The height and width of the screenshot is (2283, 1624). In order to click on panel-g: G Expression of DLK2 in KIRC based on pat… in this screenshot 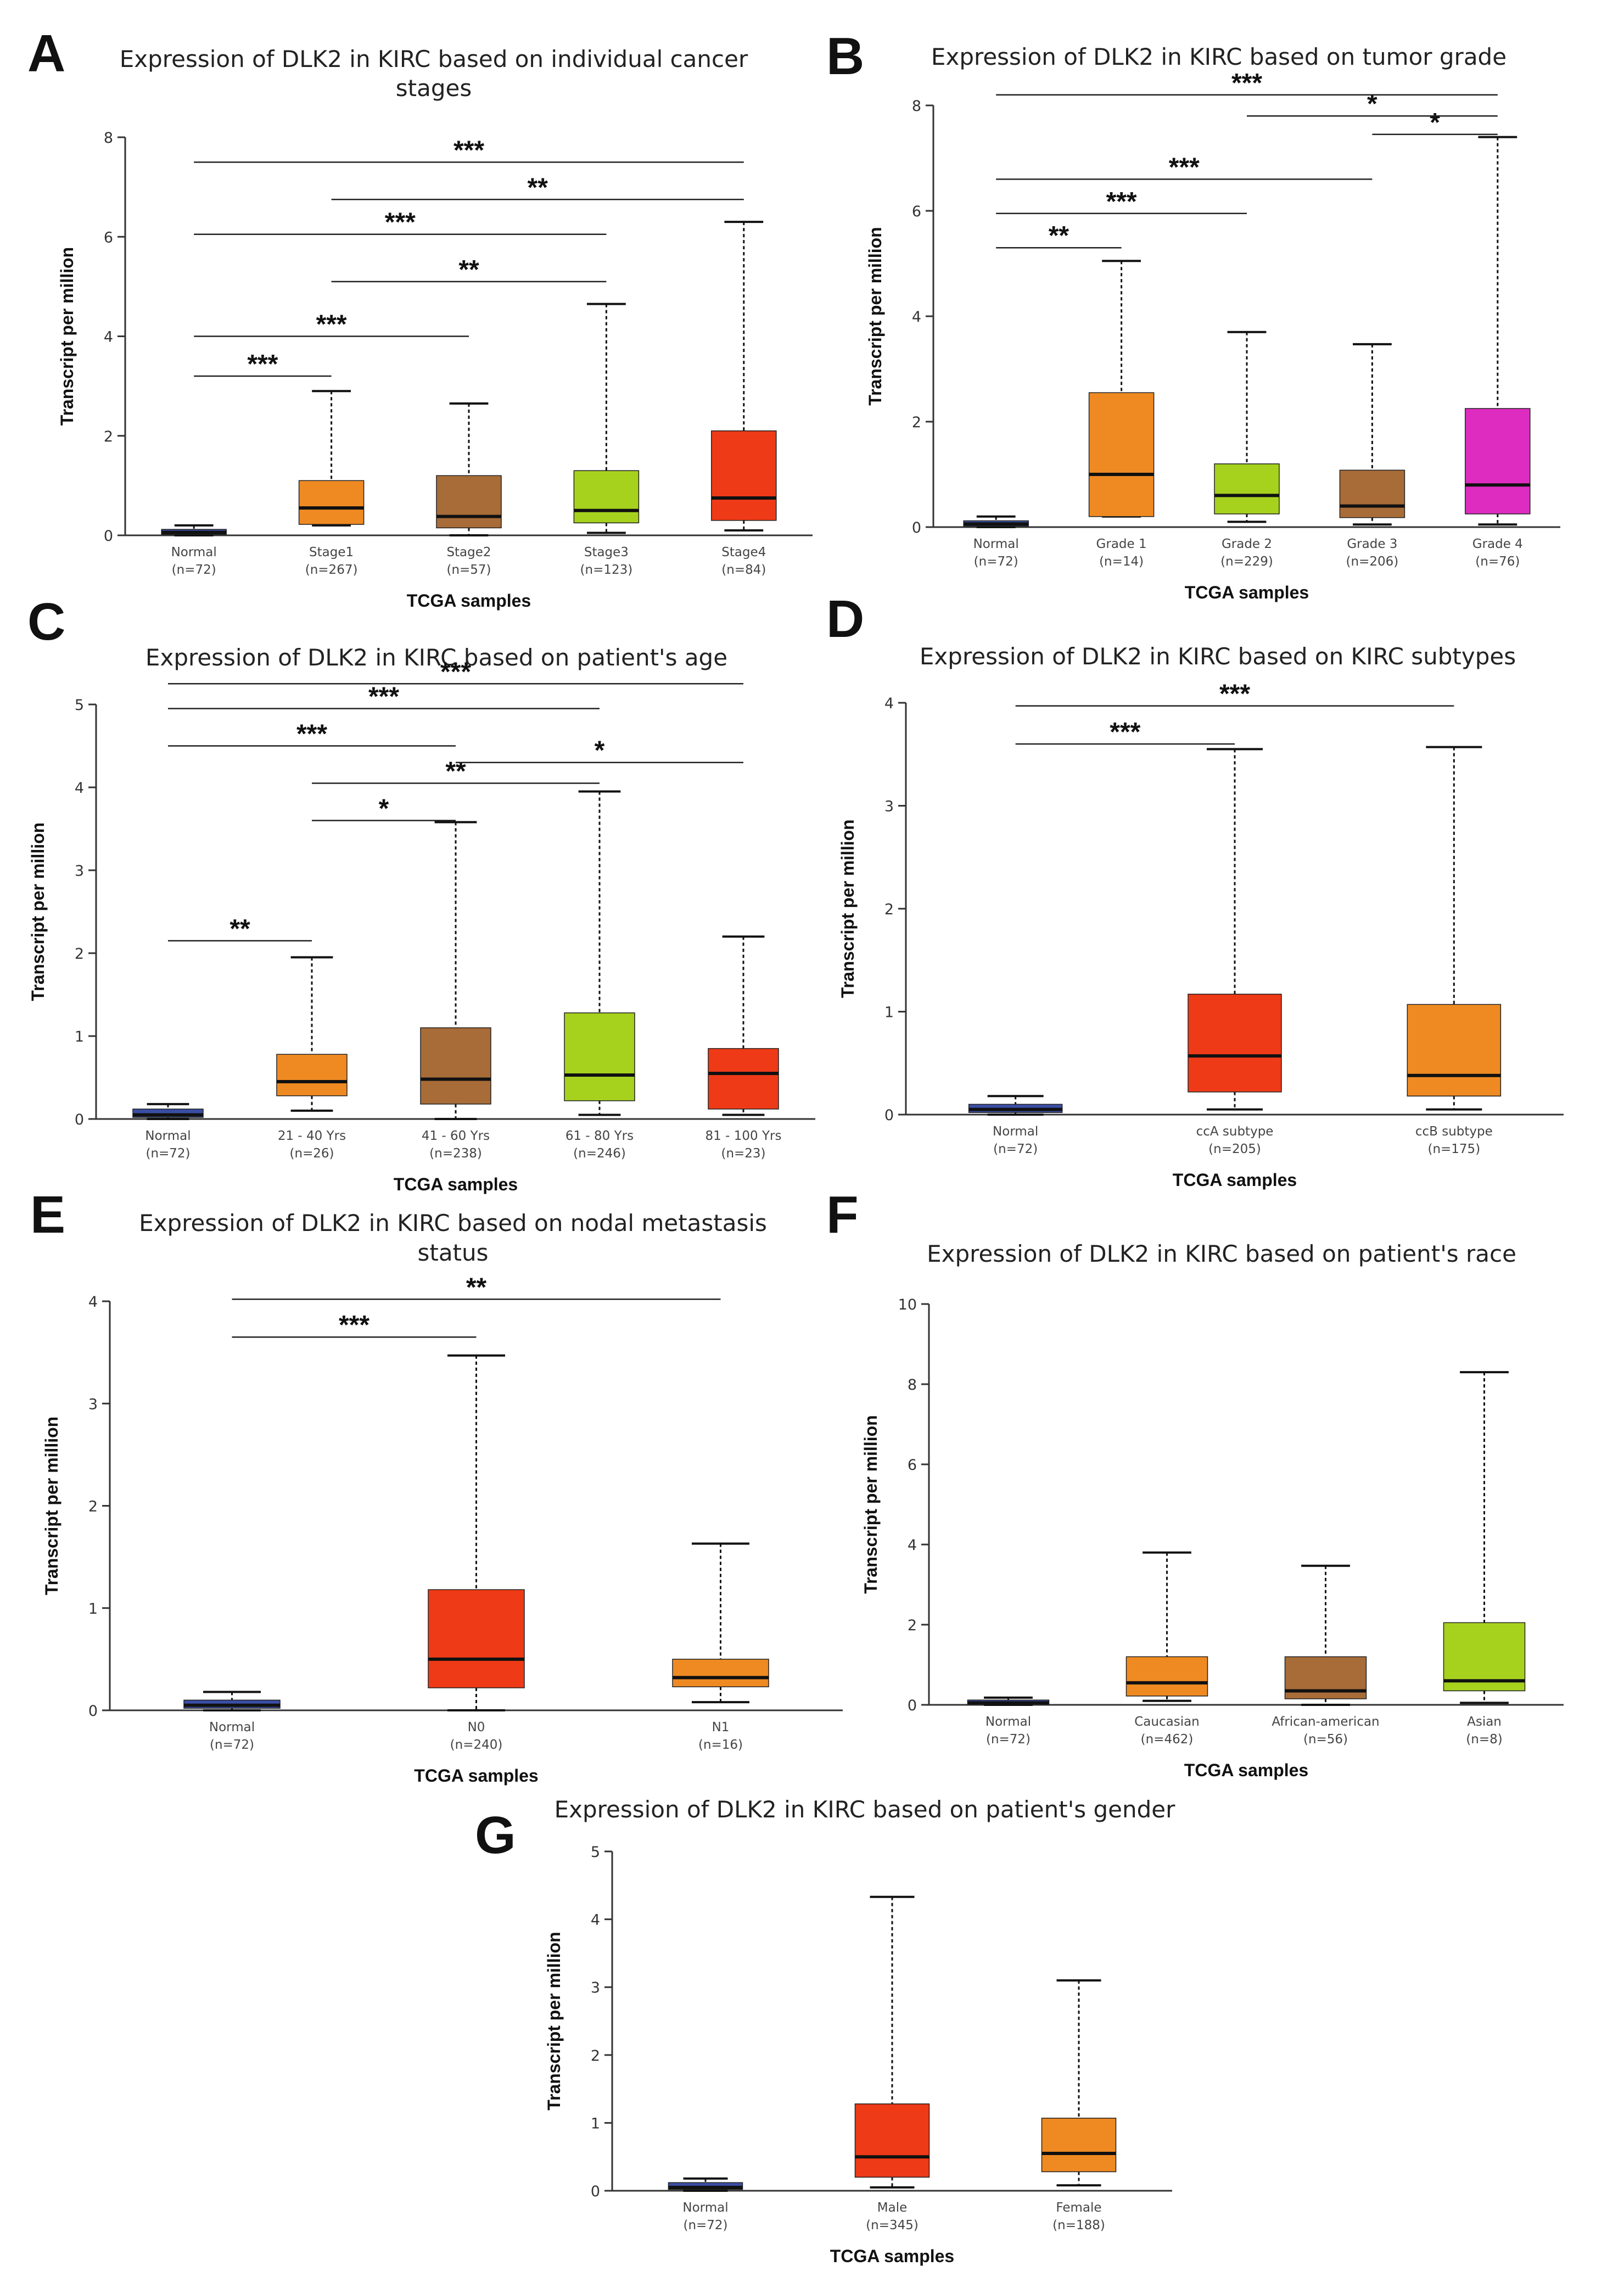, I will do `click(825, 2031)`.